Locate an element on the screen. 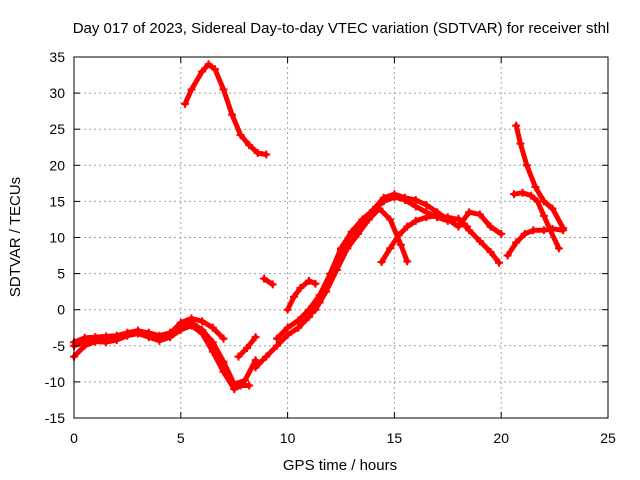  x-tick-label: 15 is located at coordinates (395, 438).